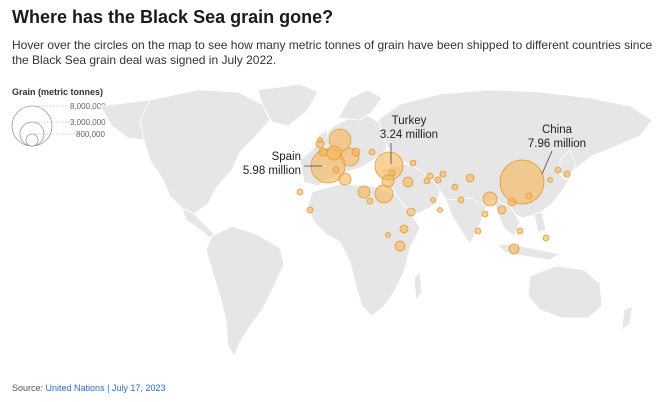  Describe the element at coordinates (29, 388) in the screenshot. I see `source-prefix: Source:` at that location.